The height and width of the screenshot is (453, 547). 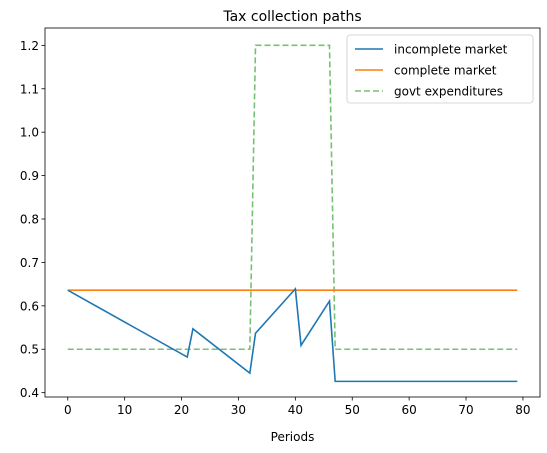 What do you see at coordinates (295, 410) in the screenshot?
I see `x-tick-label: 40` at bounding box center [295, 410].